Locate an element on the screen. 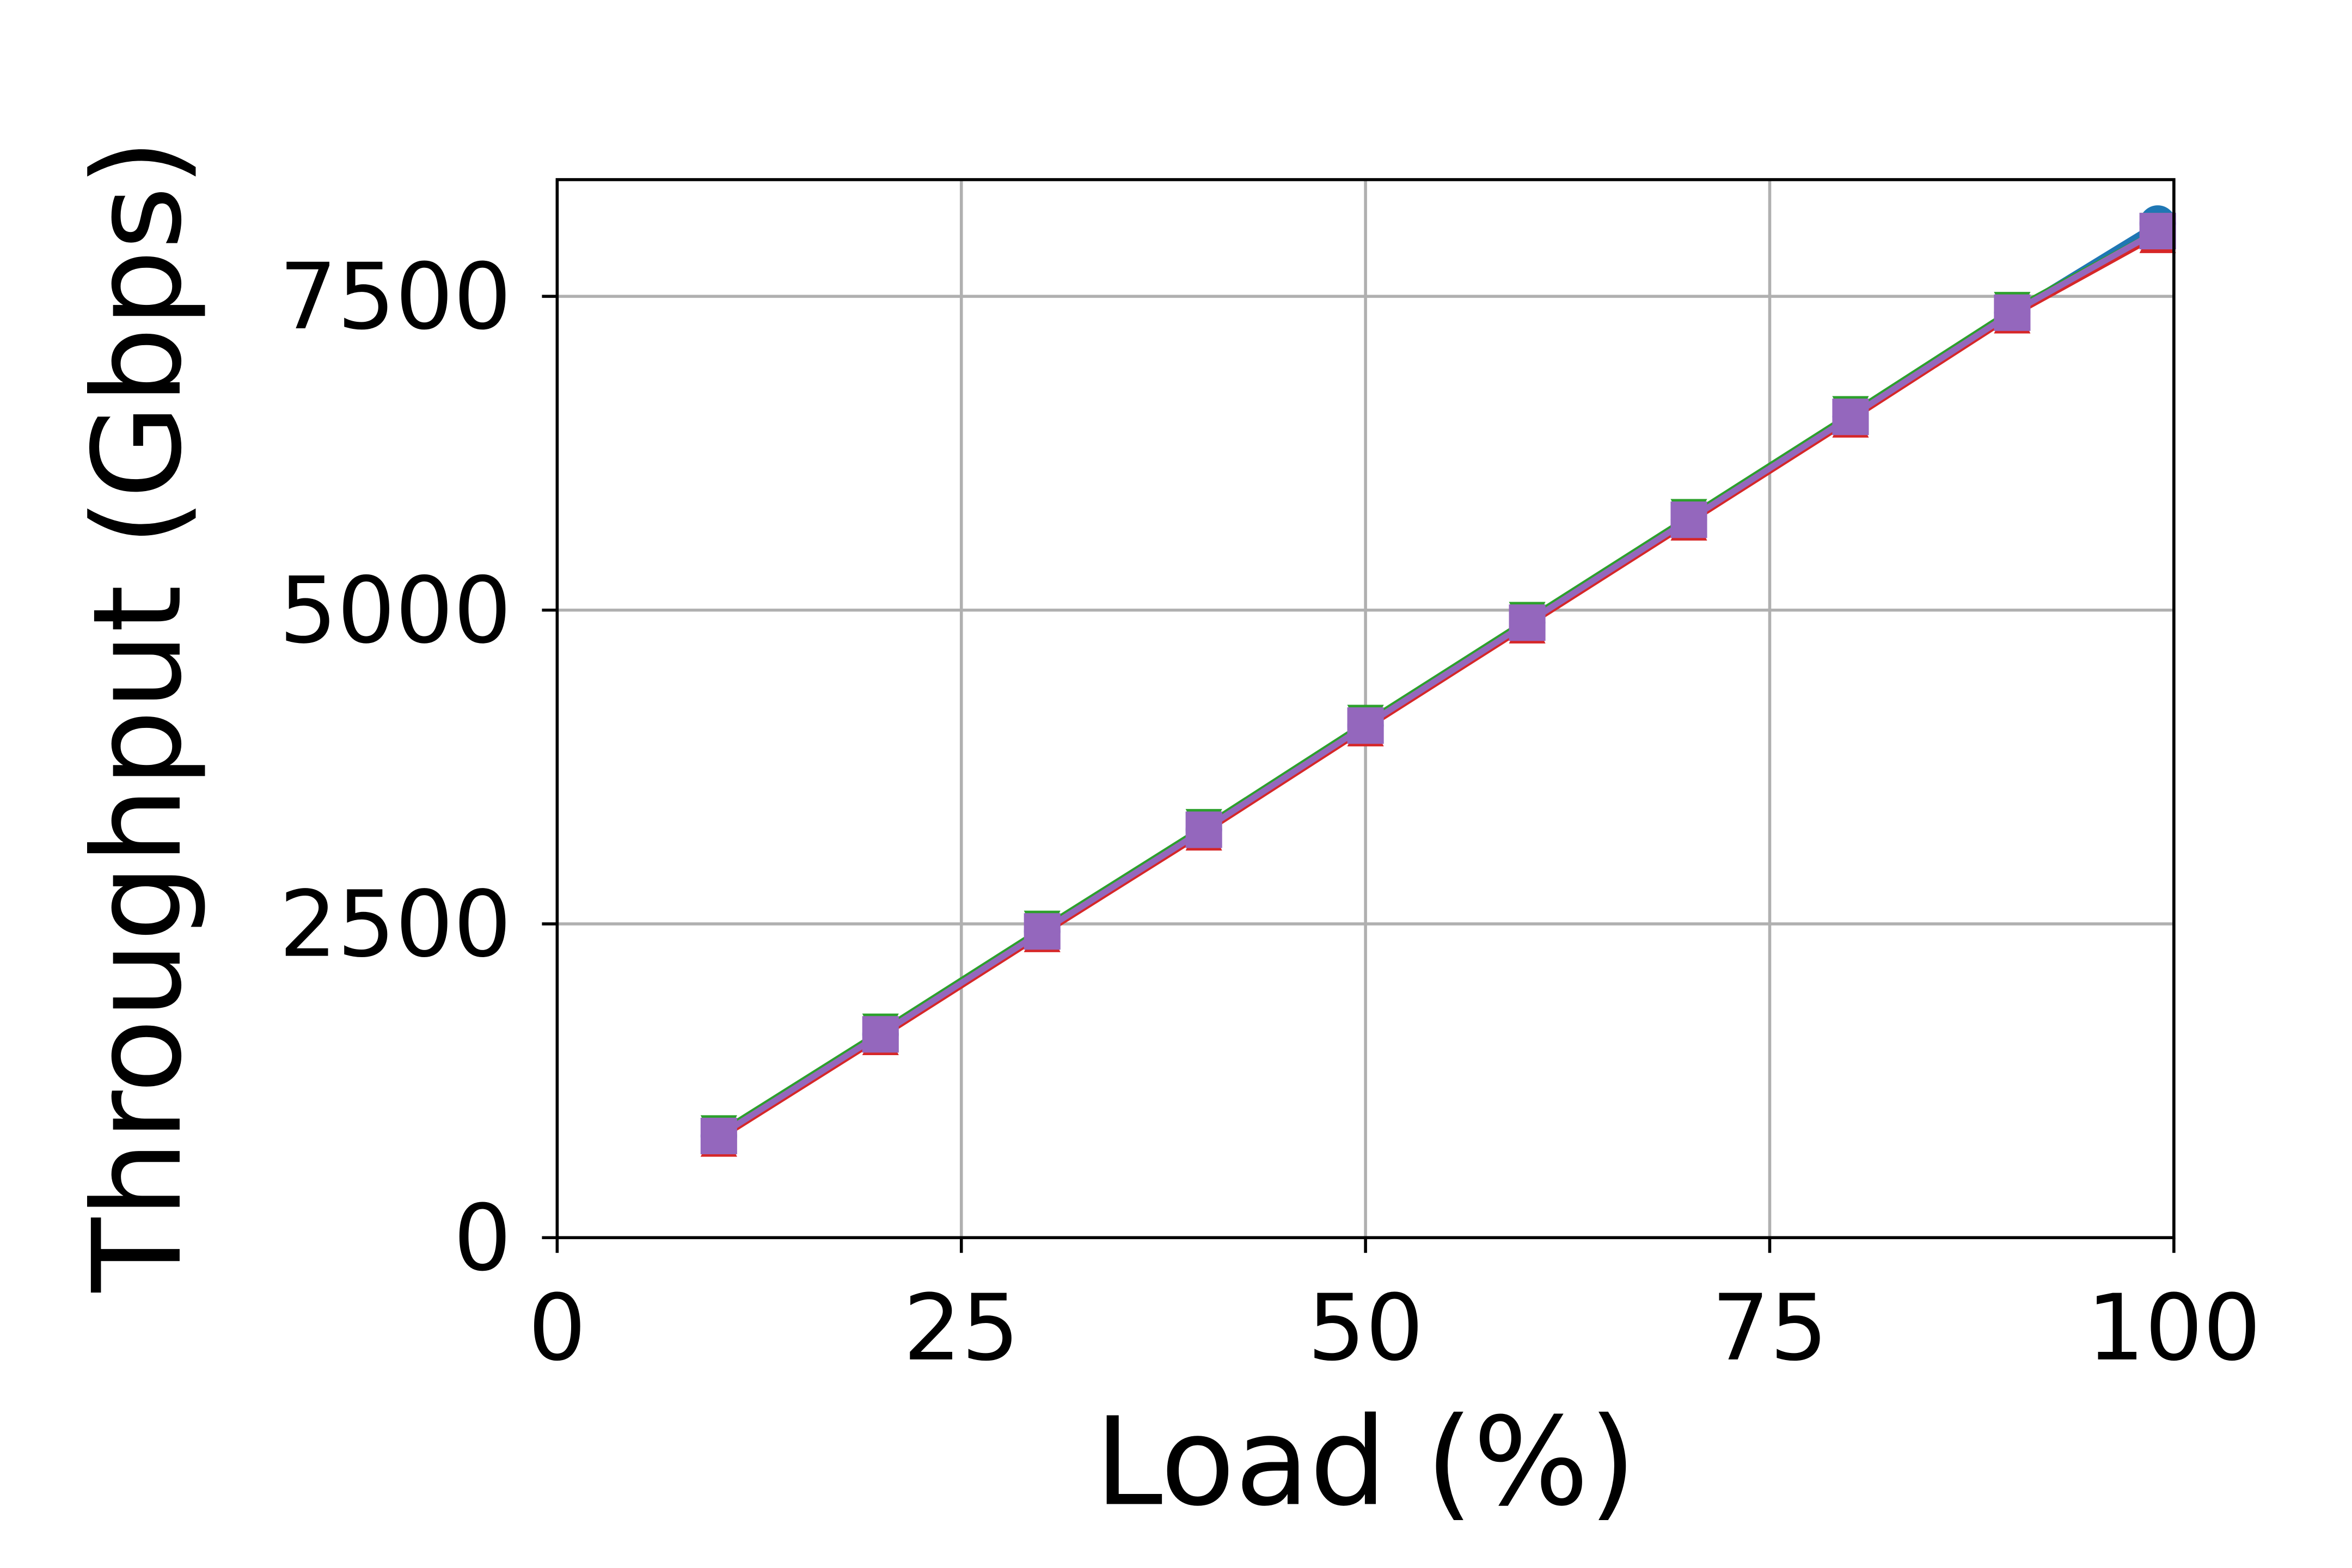 The height and width of the screenshot is (1568, 2352). x-tick-label: 25 is located at coordinates (961, 1328).